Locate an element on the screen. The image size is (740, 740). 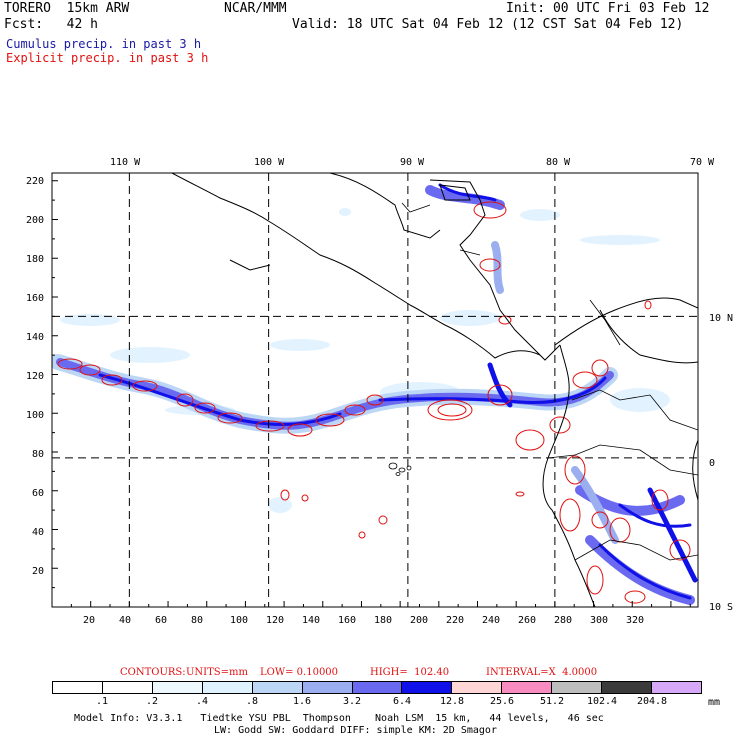
lon-label: 100 W is located at coordinates (269, 162).